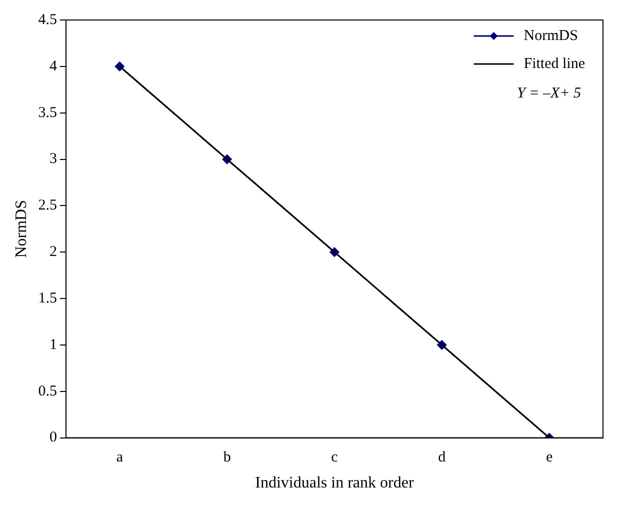  I want to click on x-tick-label: c, so click(334, 458).